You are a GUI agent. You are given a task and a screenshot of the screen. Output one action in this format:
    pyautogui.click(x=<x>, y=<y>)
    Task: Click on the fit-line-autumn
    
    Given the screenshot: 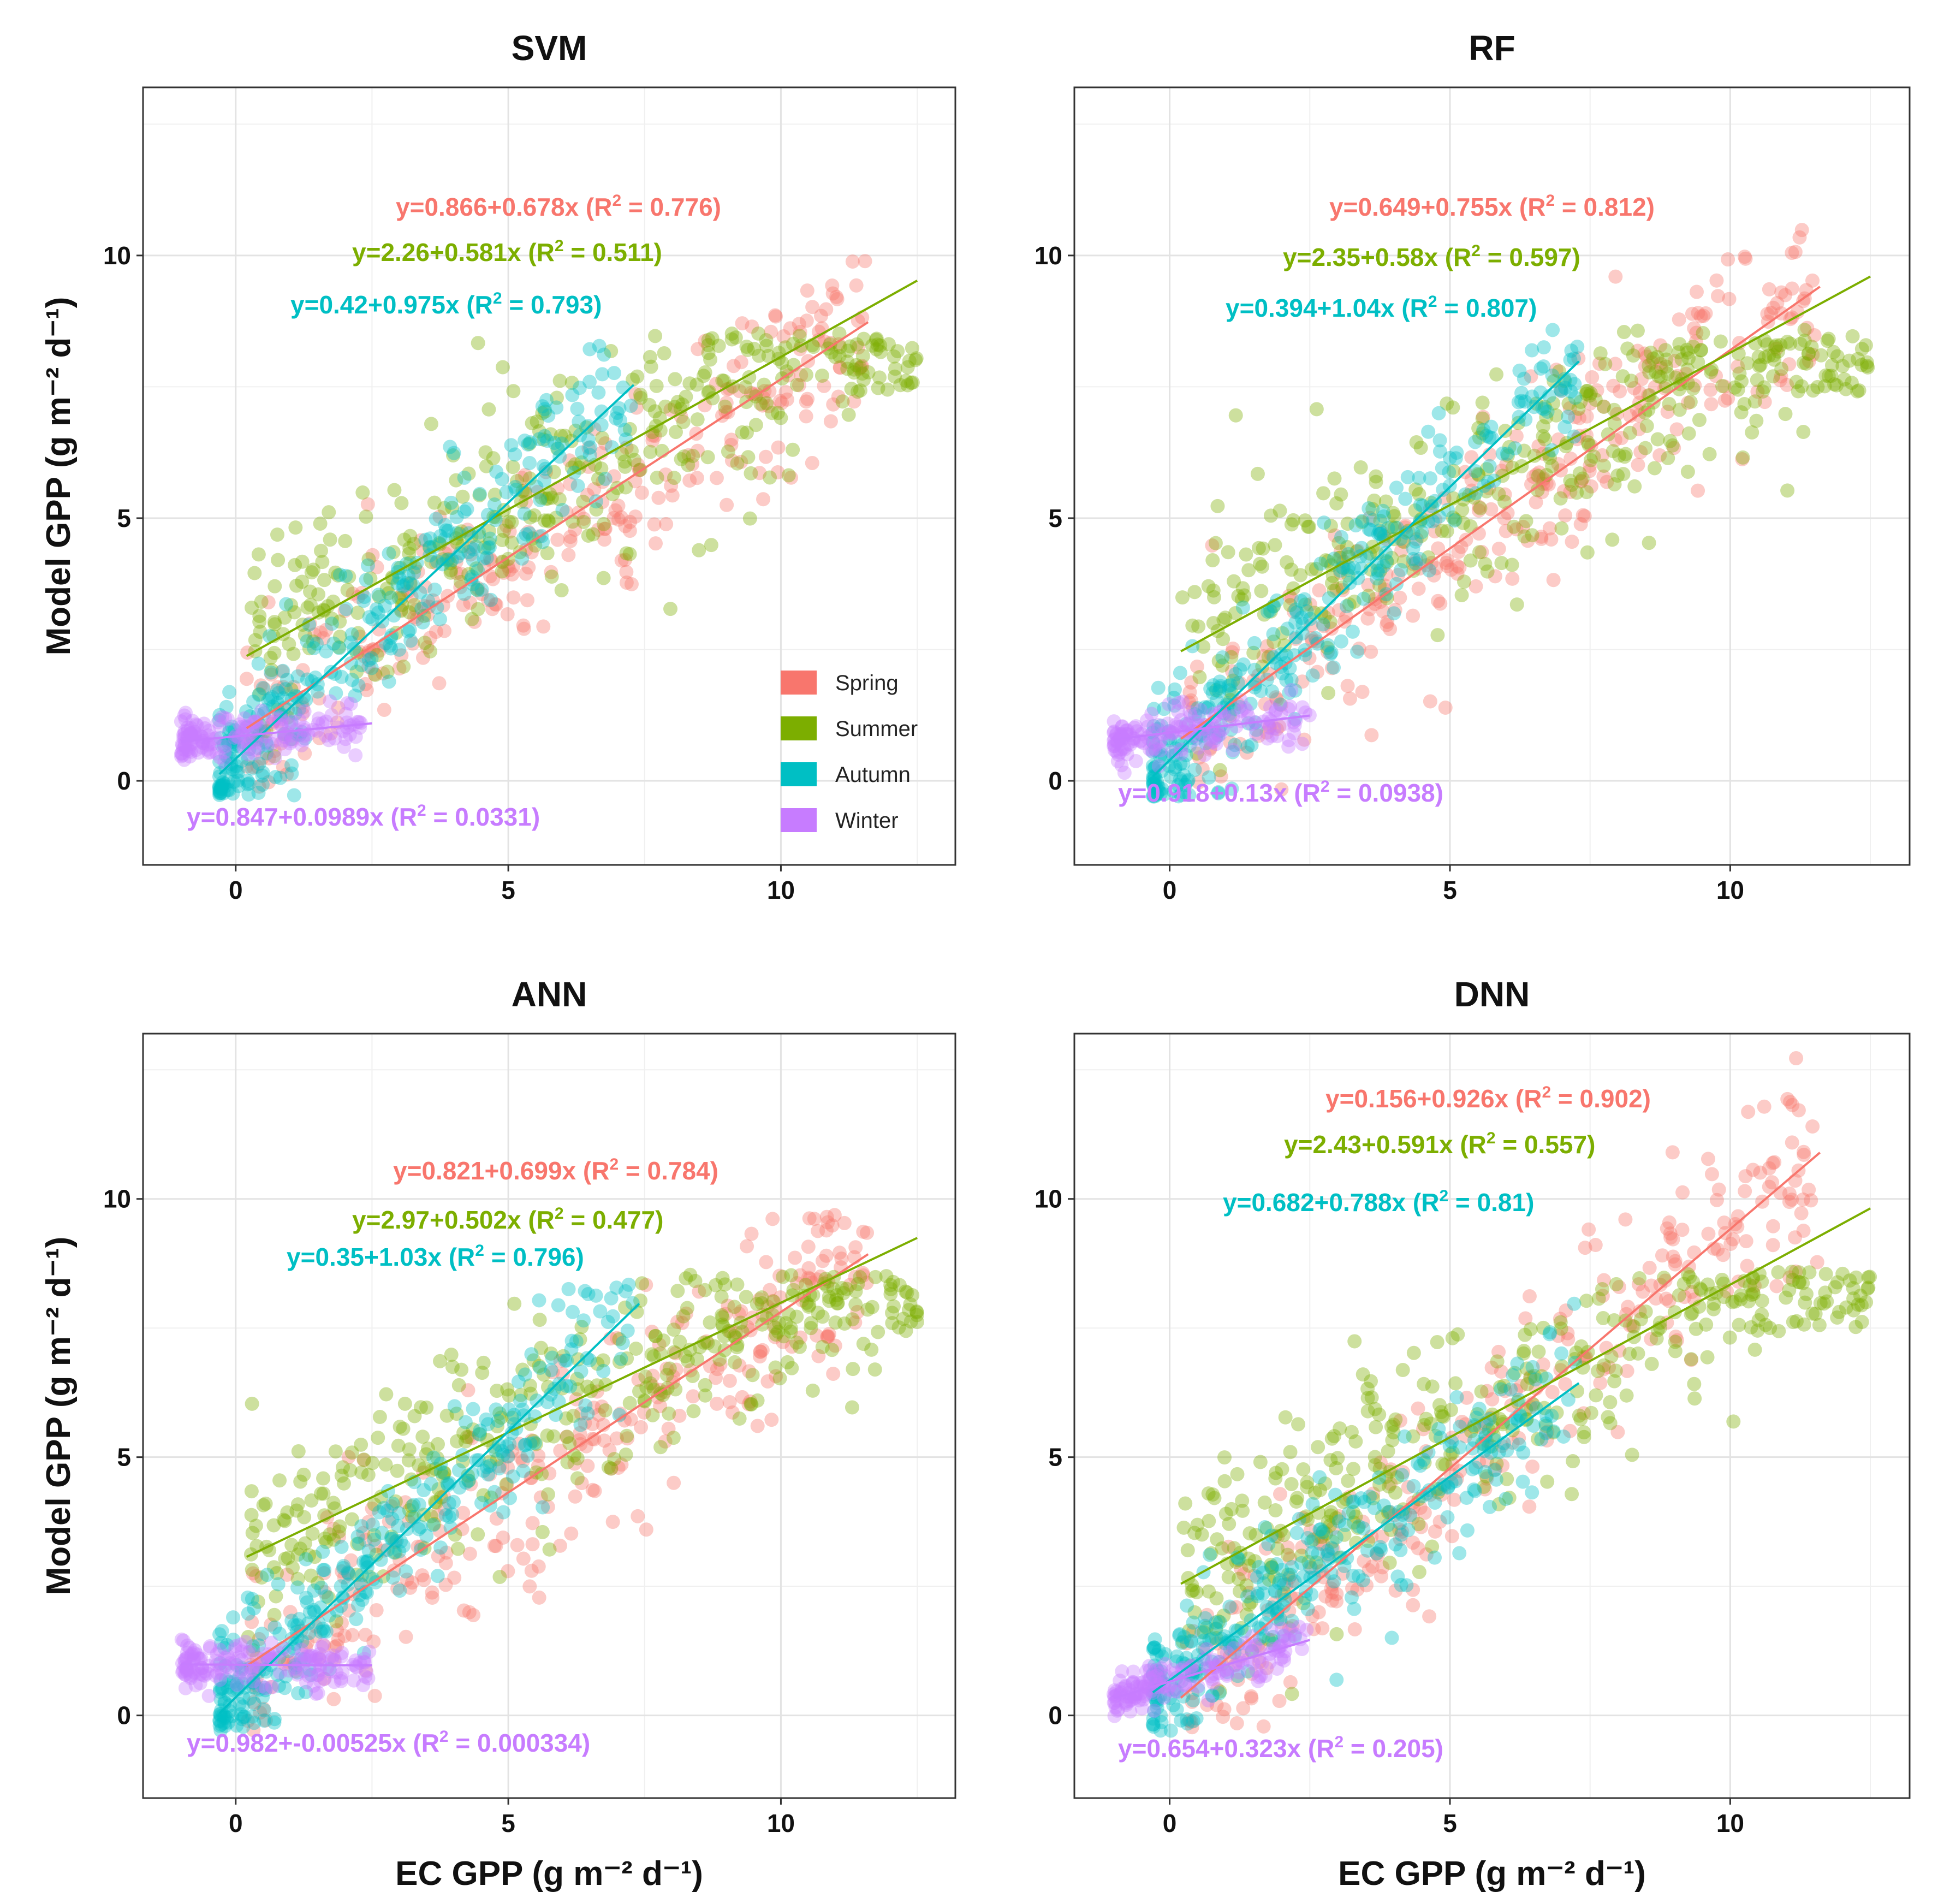 What is the action you would take?
    pyautogui.click(x=426, y=579)
    